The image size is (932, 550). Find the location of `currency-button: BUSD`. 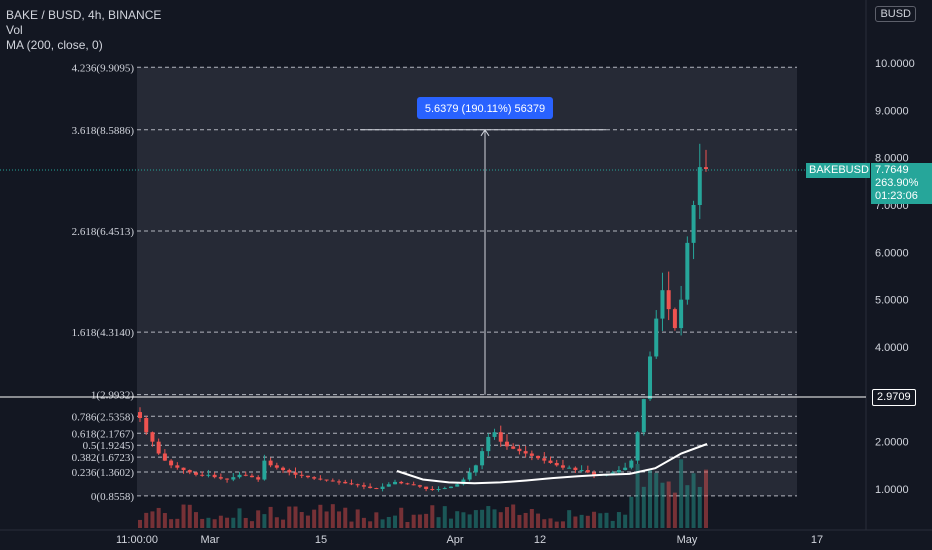

currency-button: BUSD is located at coordinates (895, 14).